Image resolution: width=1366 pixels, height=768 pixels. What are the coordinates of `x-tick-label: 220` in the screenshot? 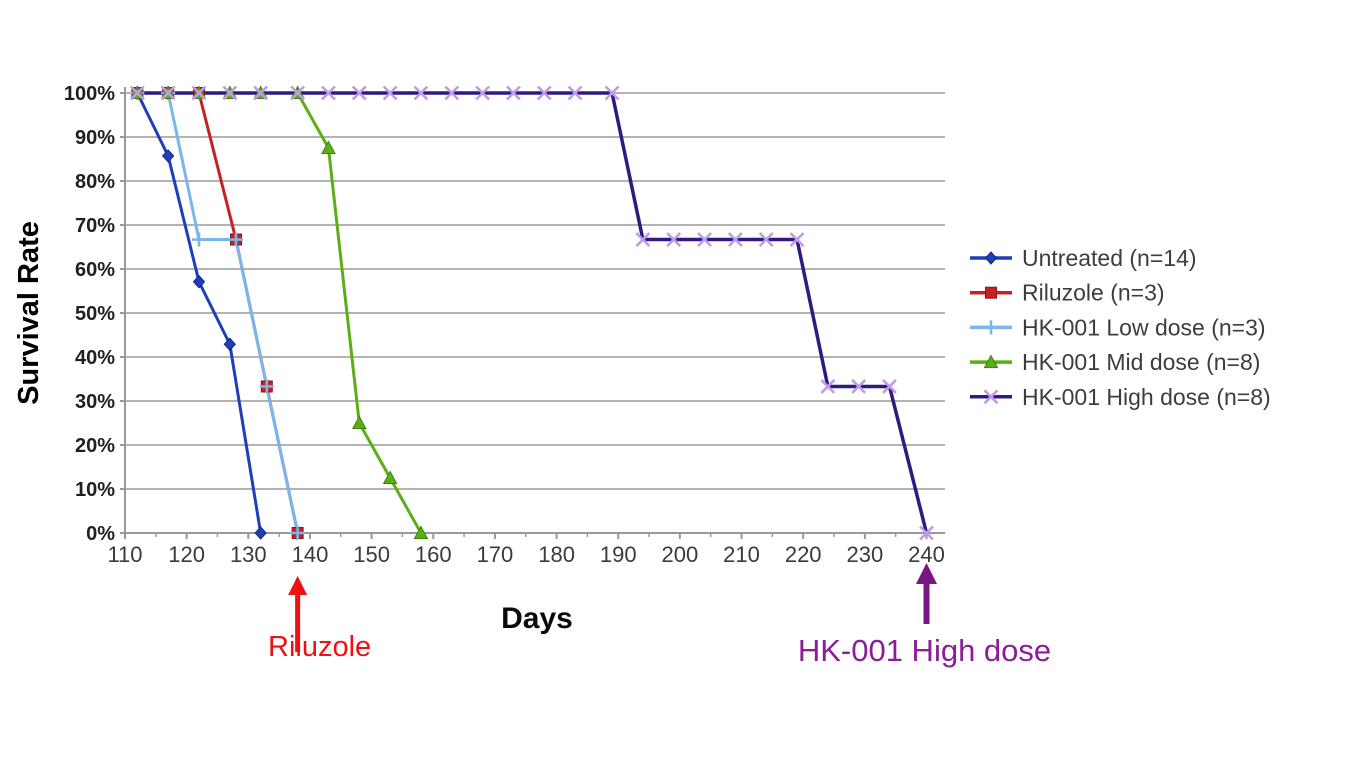 It's located at (803, 554).